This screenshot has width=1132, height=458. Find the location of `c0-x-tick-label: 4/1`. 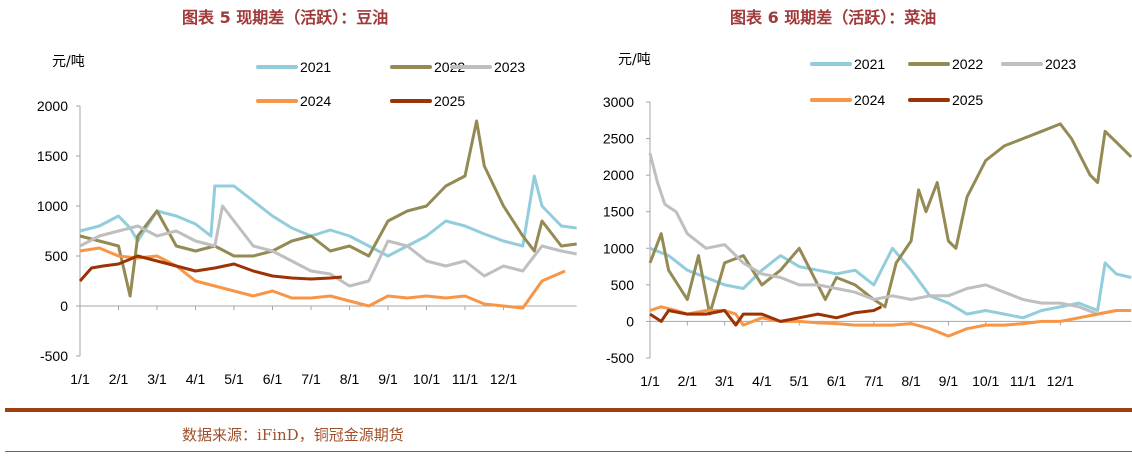

c0-x-tick-label: 4/1 is located at coordinates (196, 379).